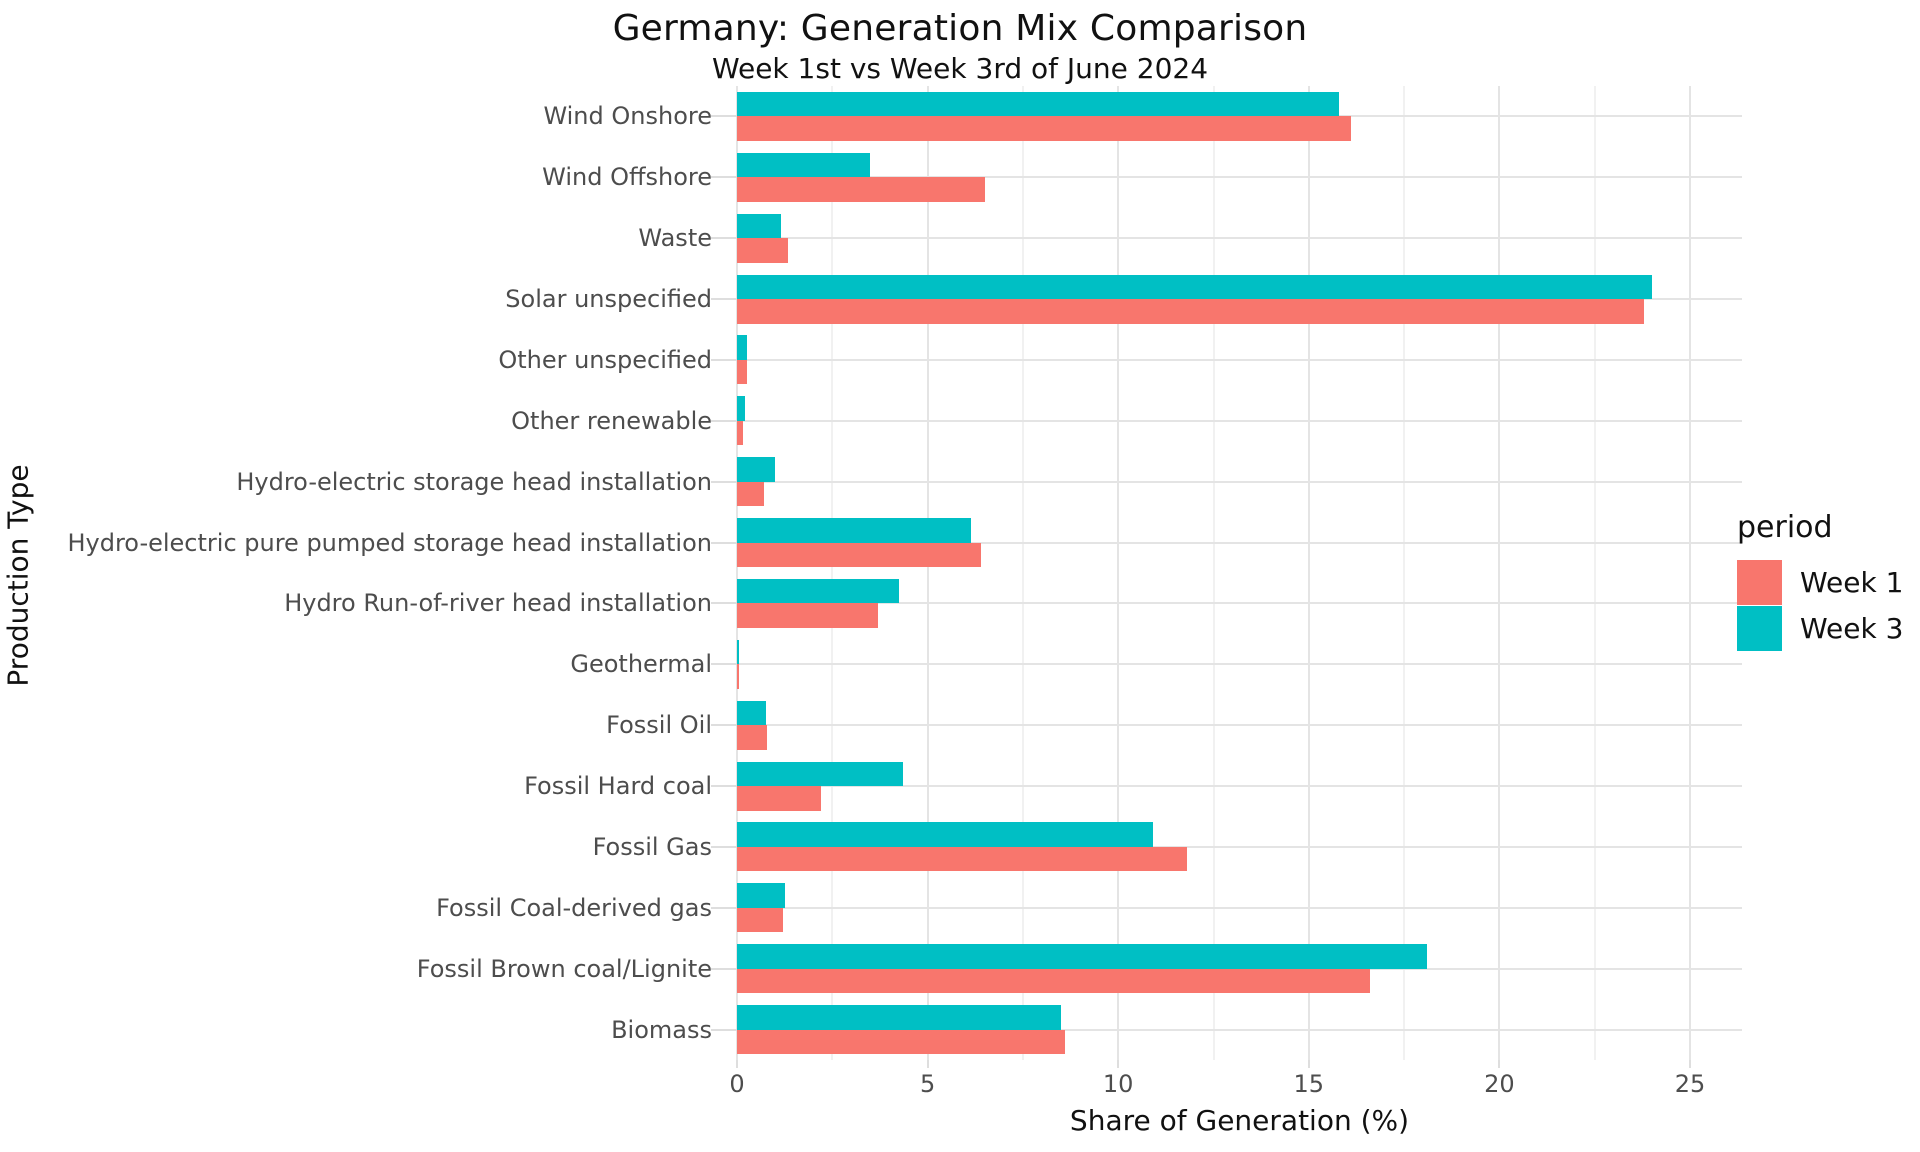  What do you see at coordinates (661, 1029) in the screenshot?
I see `y-axis-label-biomass: Biomass` at bounding box center [661, 1029].